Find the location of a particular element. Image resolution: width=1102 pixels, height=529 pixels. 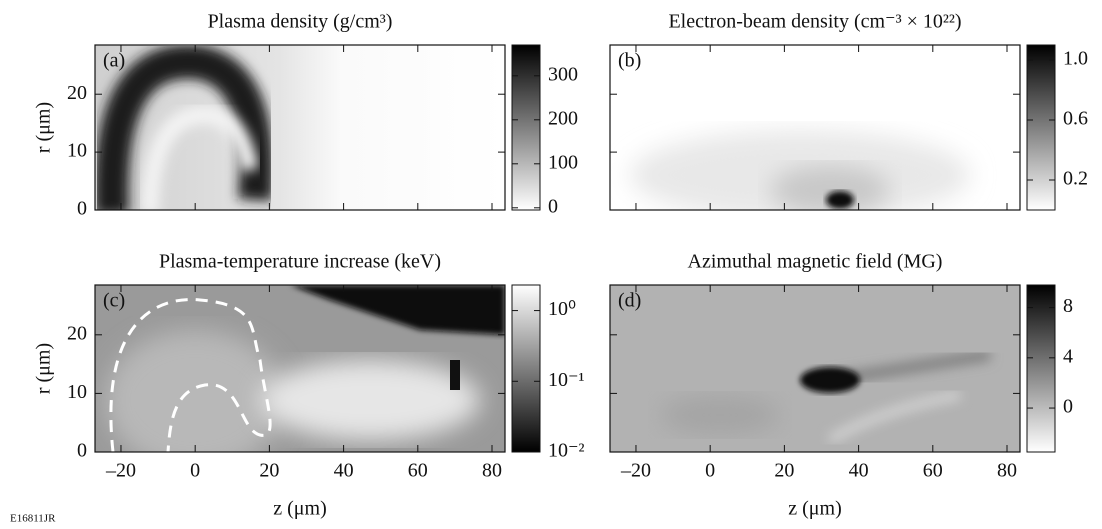

figure-id: E16811JR is located at coordinates (33, 519).